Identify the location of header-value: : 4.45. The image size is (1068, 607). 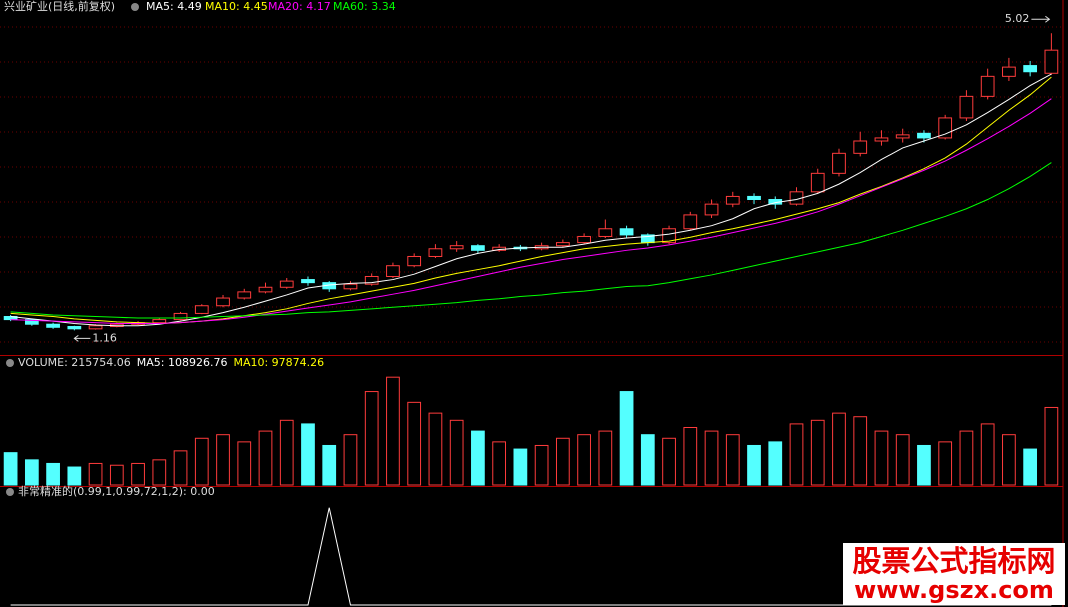
(252, 6).